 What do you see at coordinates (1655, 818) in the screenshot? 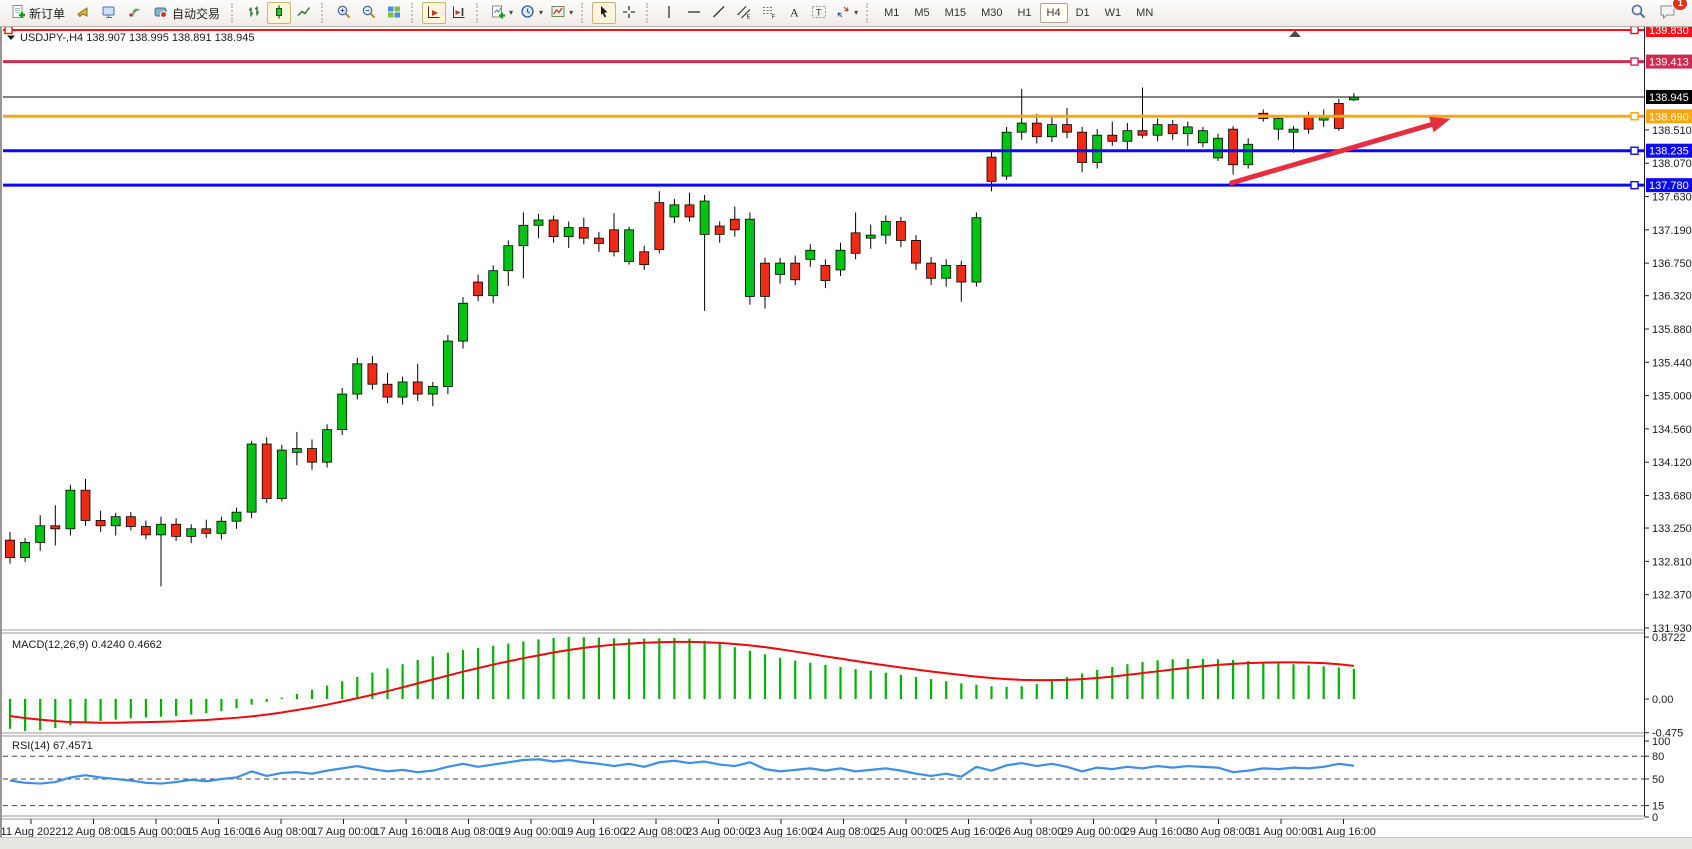
I see `rsi-axis-label: 0` at bounding box center [1655, 818].